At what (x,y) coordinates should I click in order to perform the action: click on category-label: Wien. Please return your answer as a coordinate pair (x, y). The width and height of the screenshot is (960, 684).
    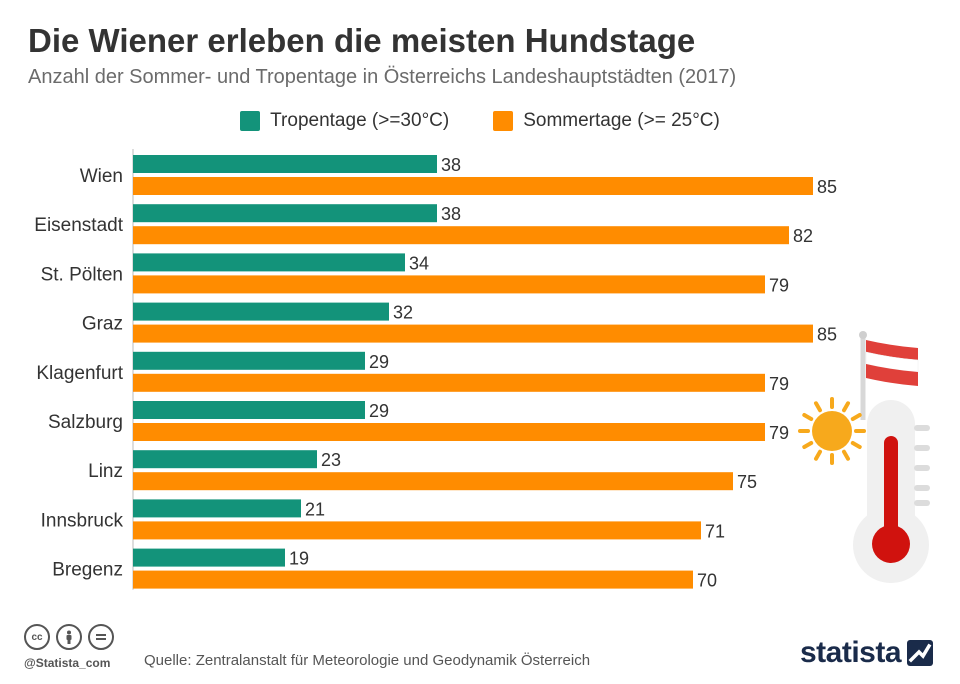
    Looking at the image, I should click on (101, 176).